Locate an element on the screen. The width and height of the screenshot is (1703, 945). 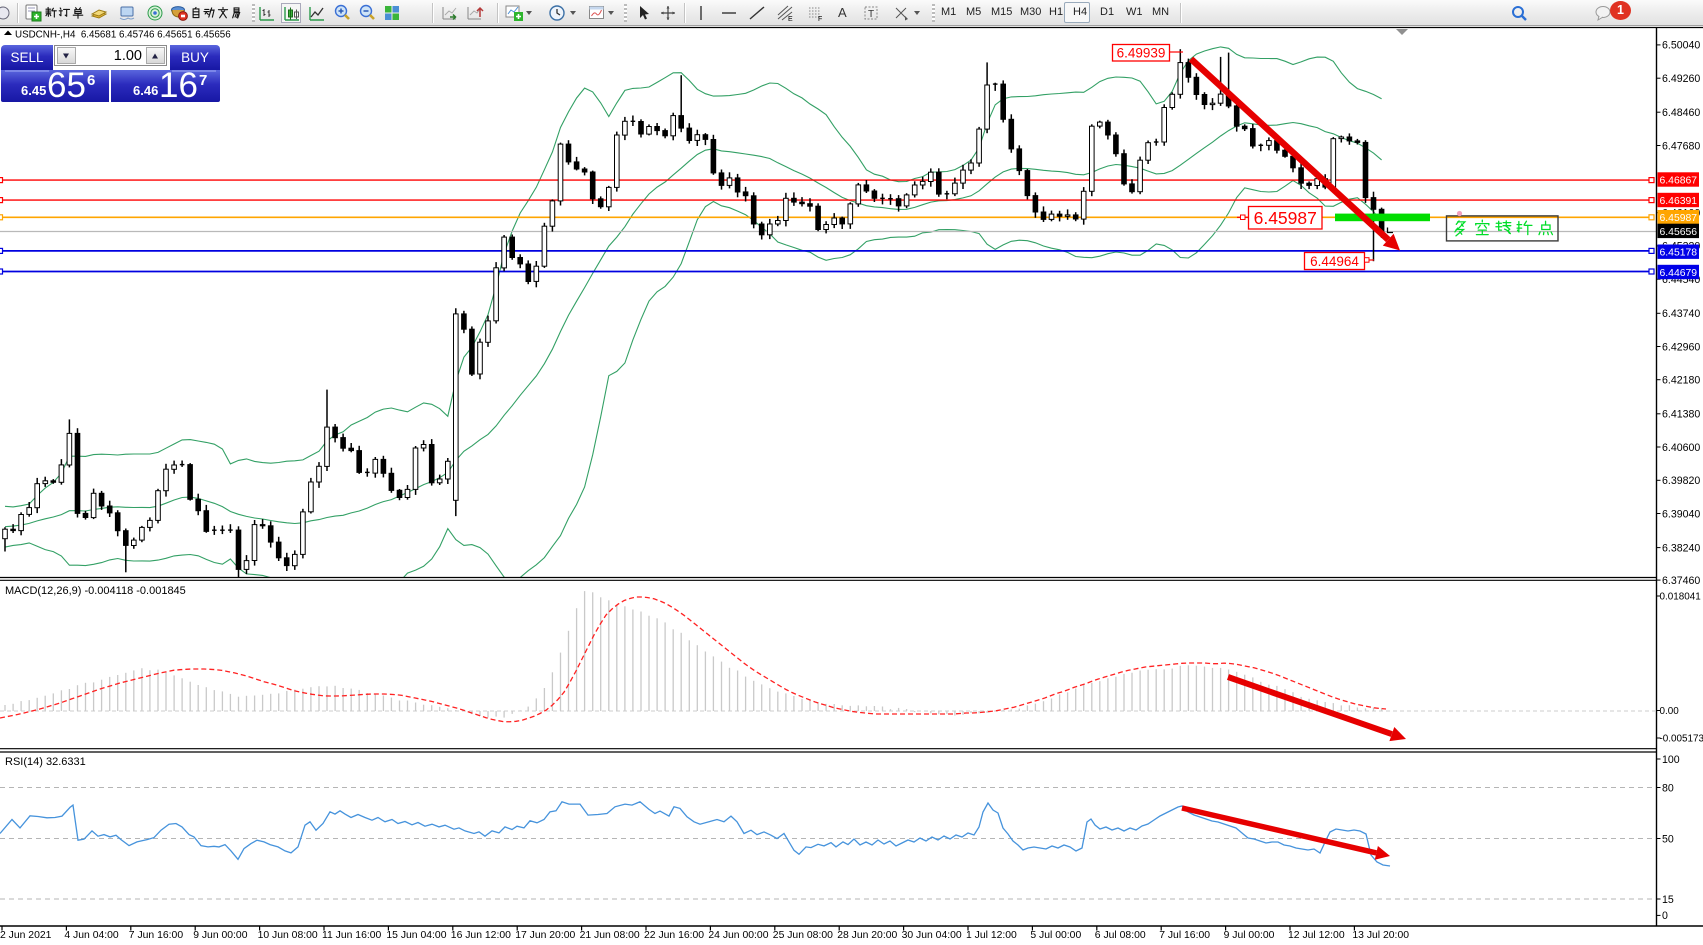
svg-text: 6.39820 is located at coordinates (1681, 481).